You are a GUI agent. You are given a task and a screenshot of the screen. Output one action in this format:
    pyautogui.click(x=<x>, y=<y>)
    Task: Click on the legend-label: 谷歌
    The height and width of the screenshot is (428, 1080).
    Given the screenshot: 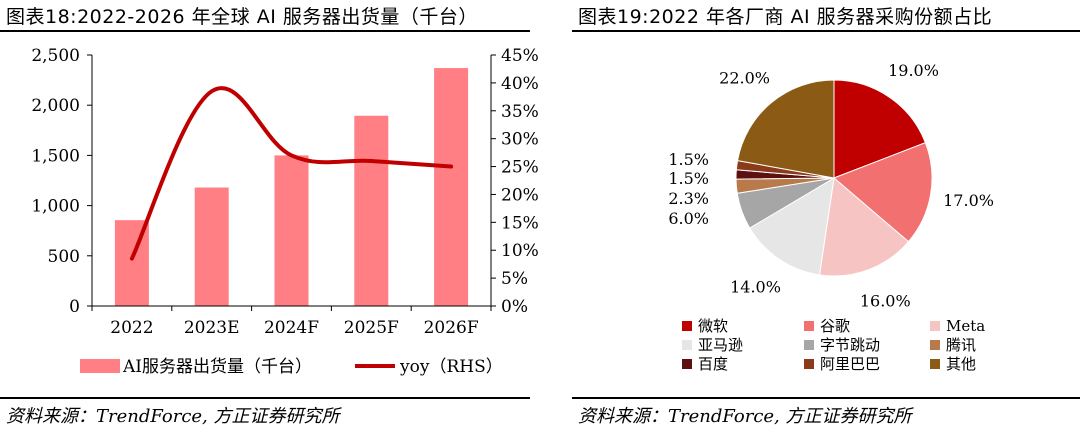 What is the action you would take?
    pyautogui.click(x=835, y=326)
    